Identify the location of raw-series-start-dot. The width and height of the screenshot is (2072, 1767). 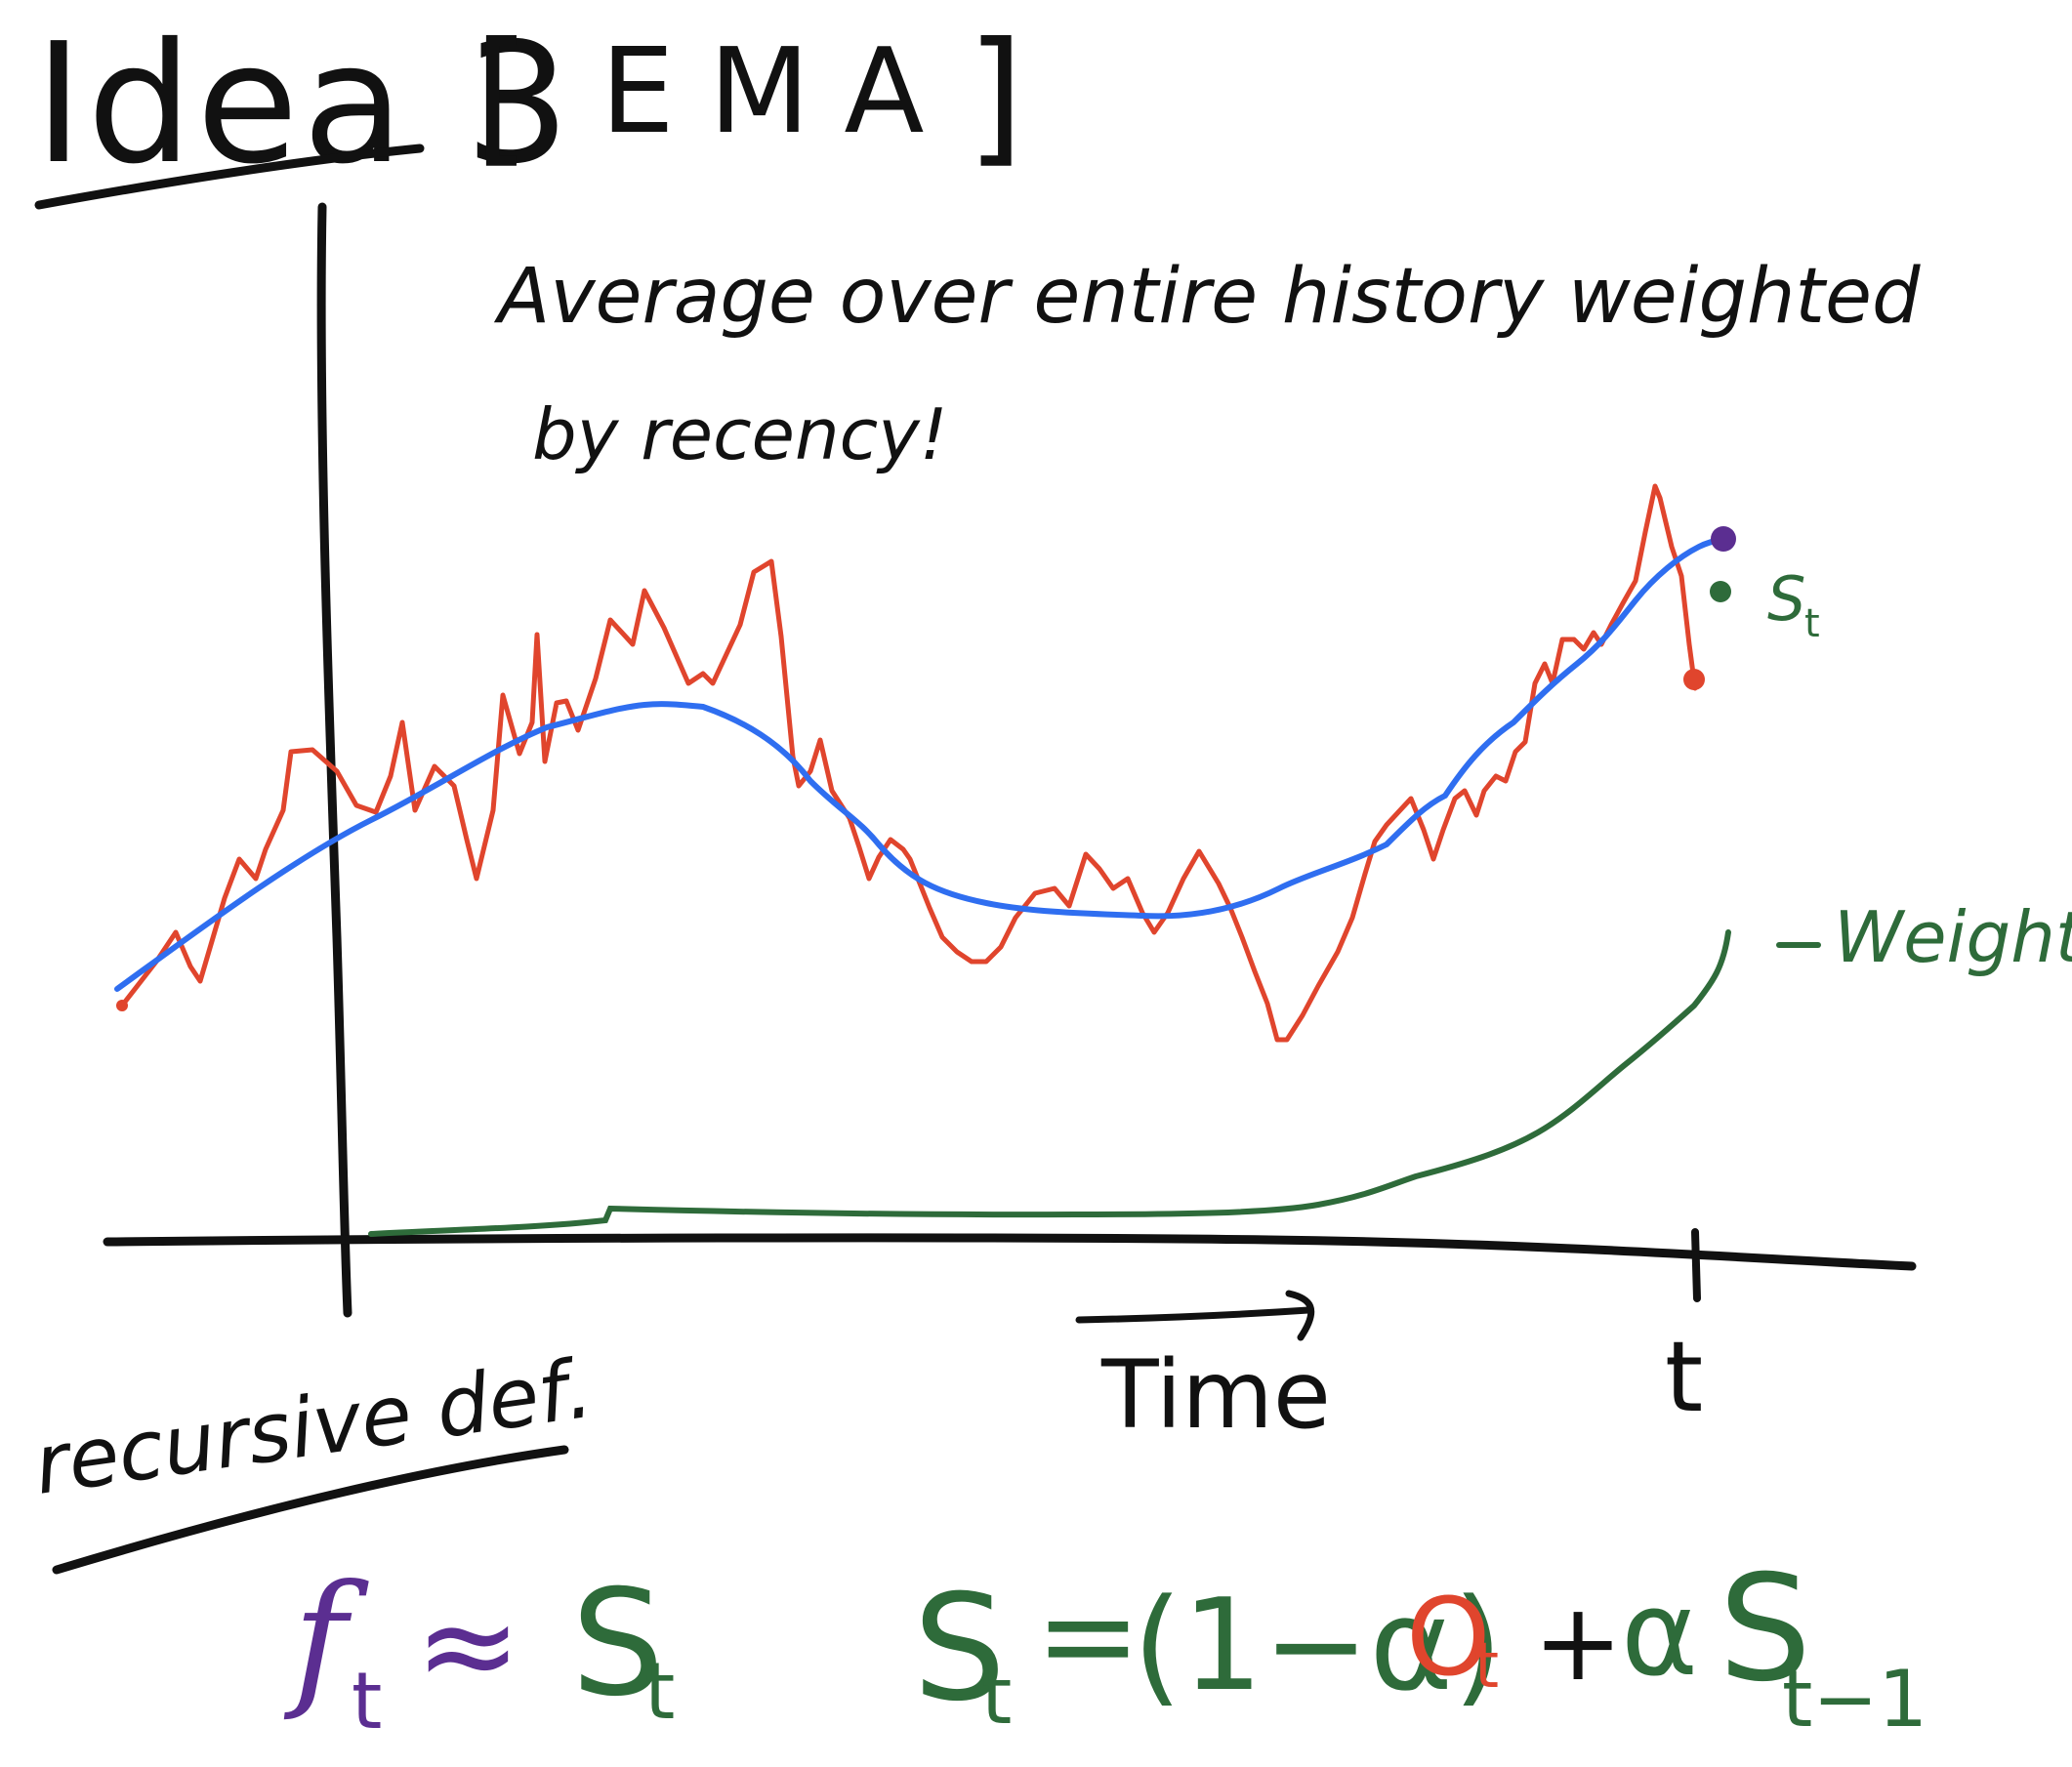
(122, 1005).